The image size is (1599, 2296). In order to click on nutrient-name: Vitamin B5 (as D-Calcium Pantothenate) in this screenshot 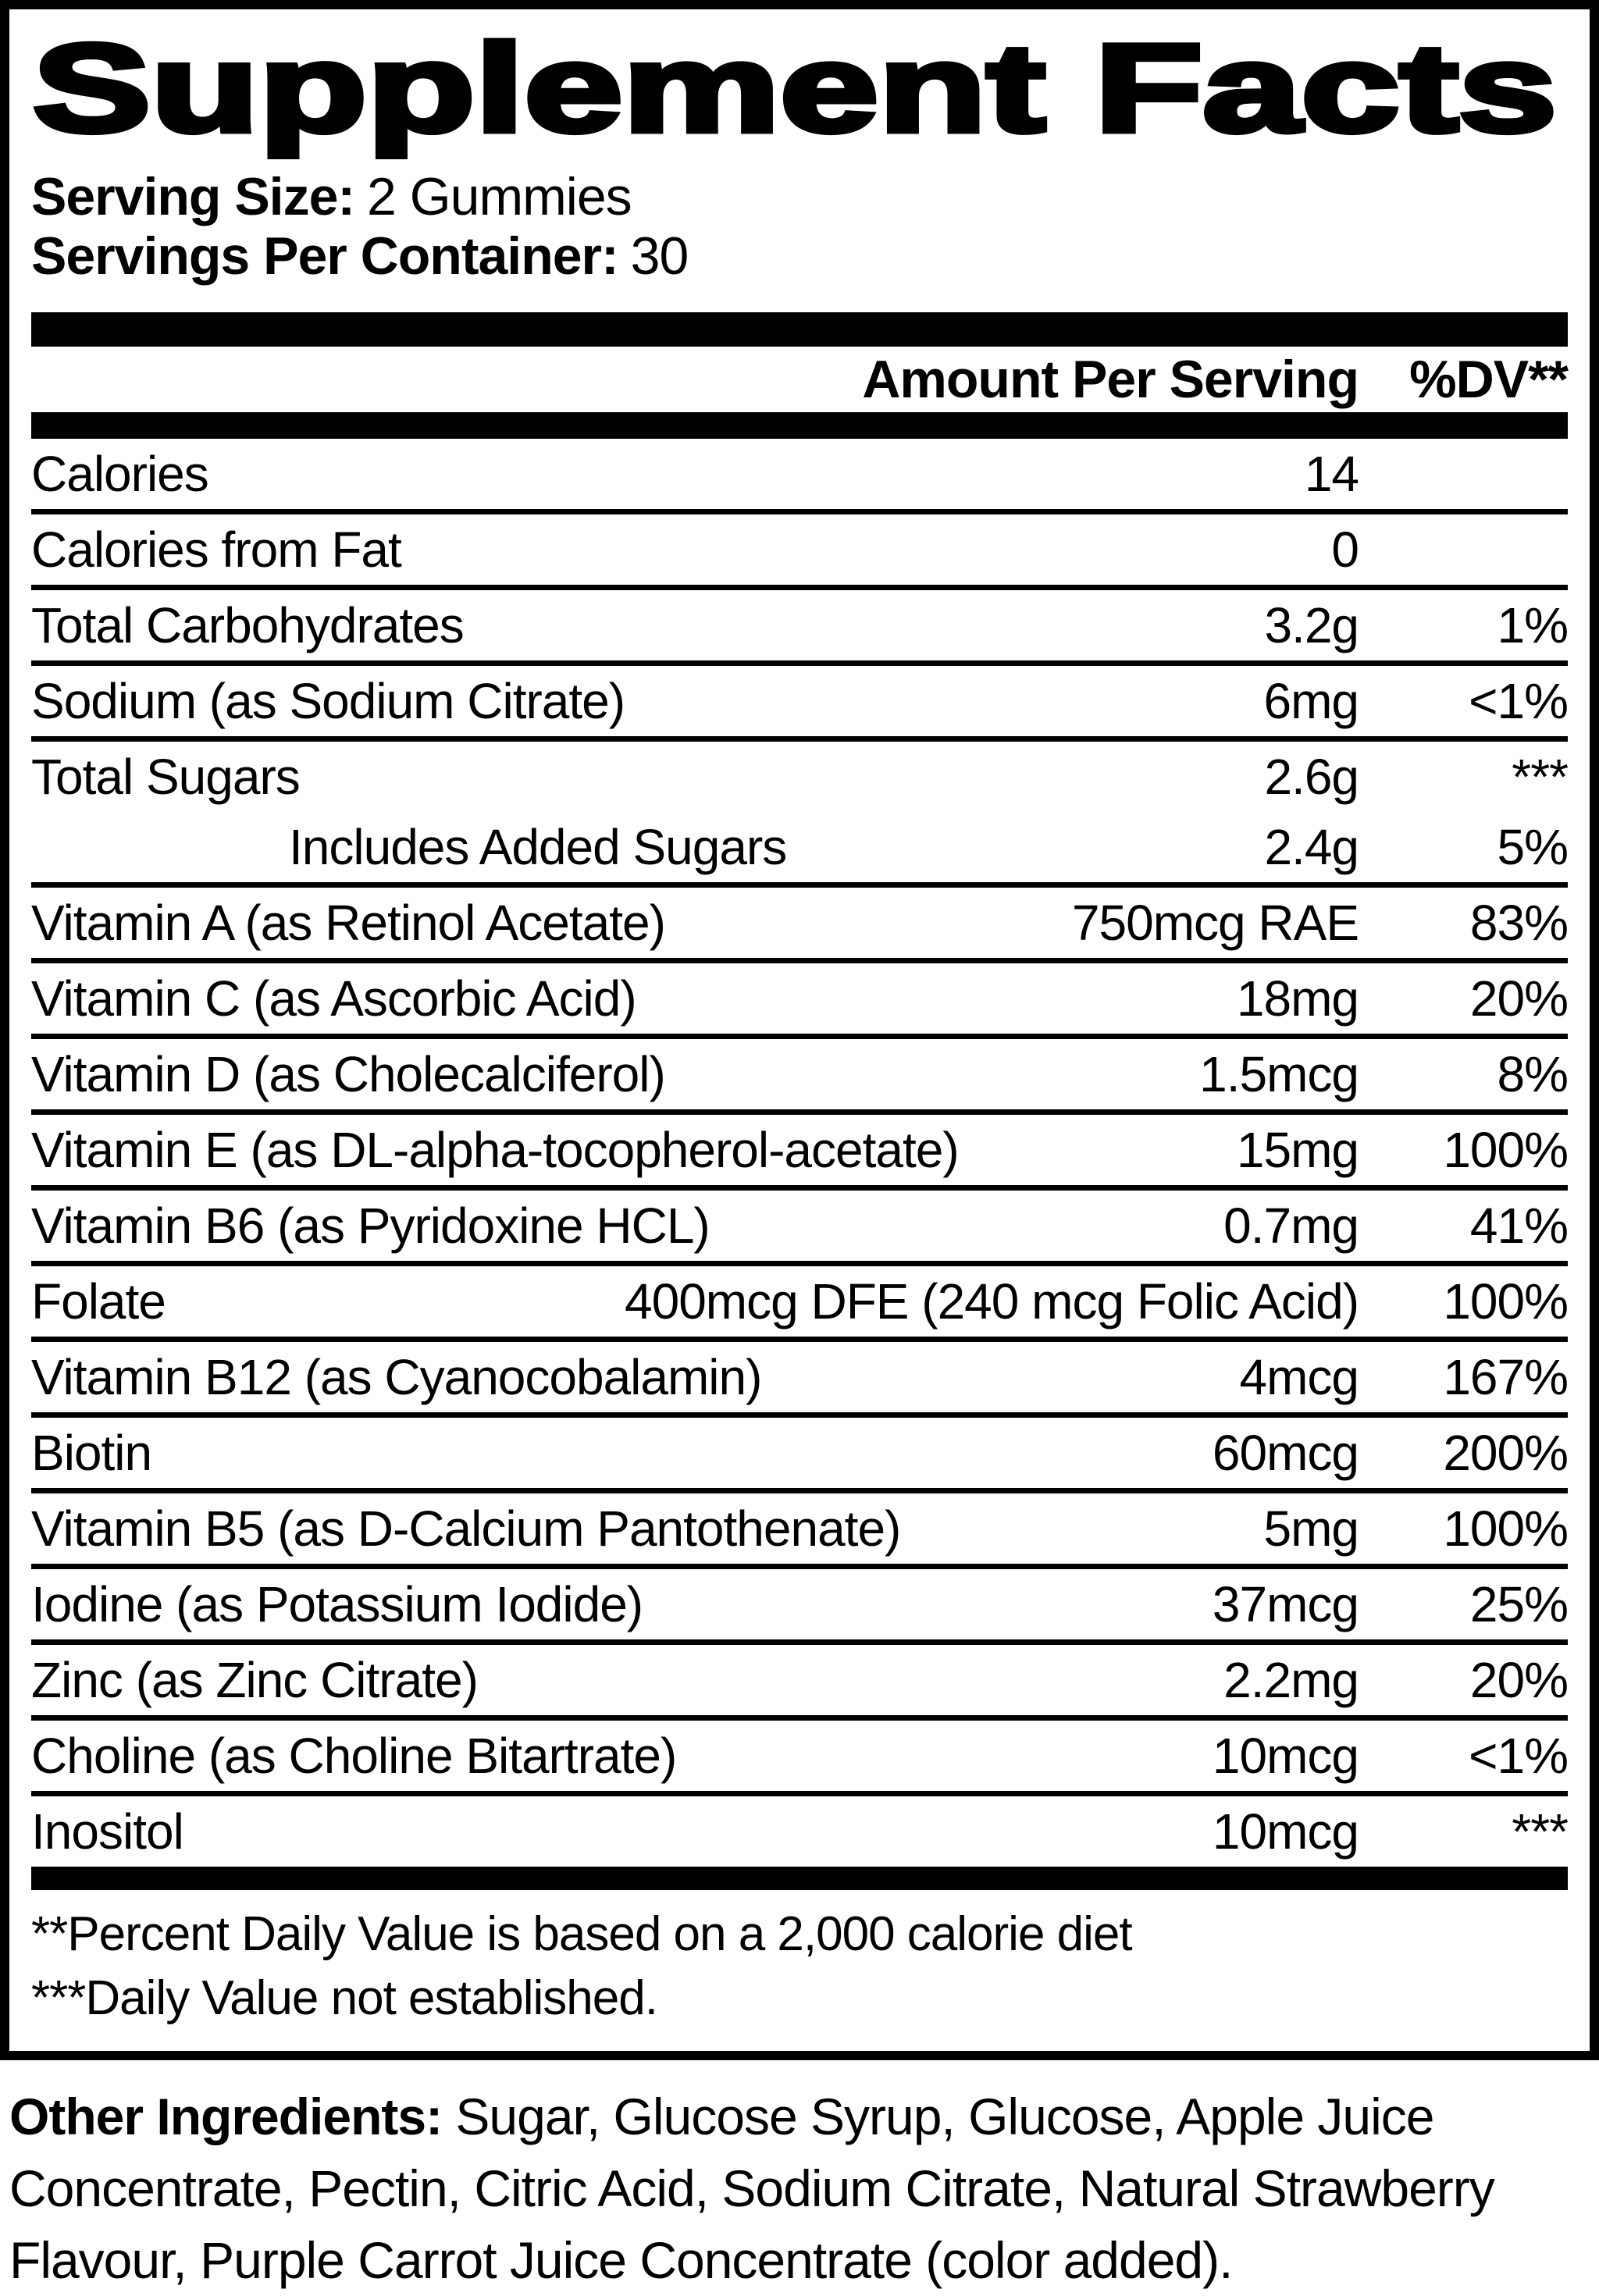, I will do `click(466, 1528)`.